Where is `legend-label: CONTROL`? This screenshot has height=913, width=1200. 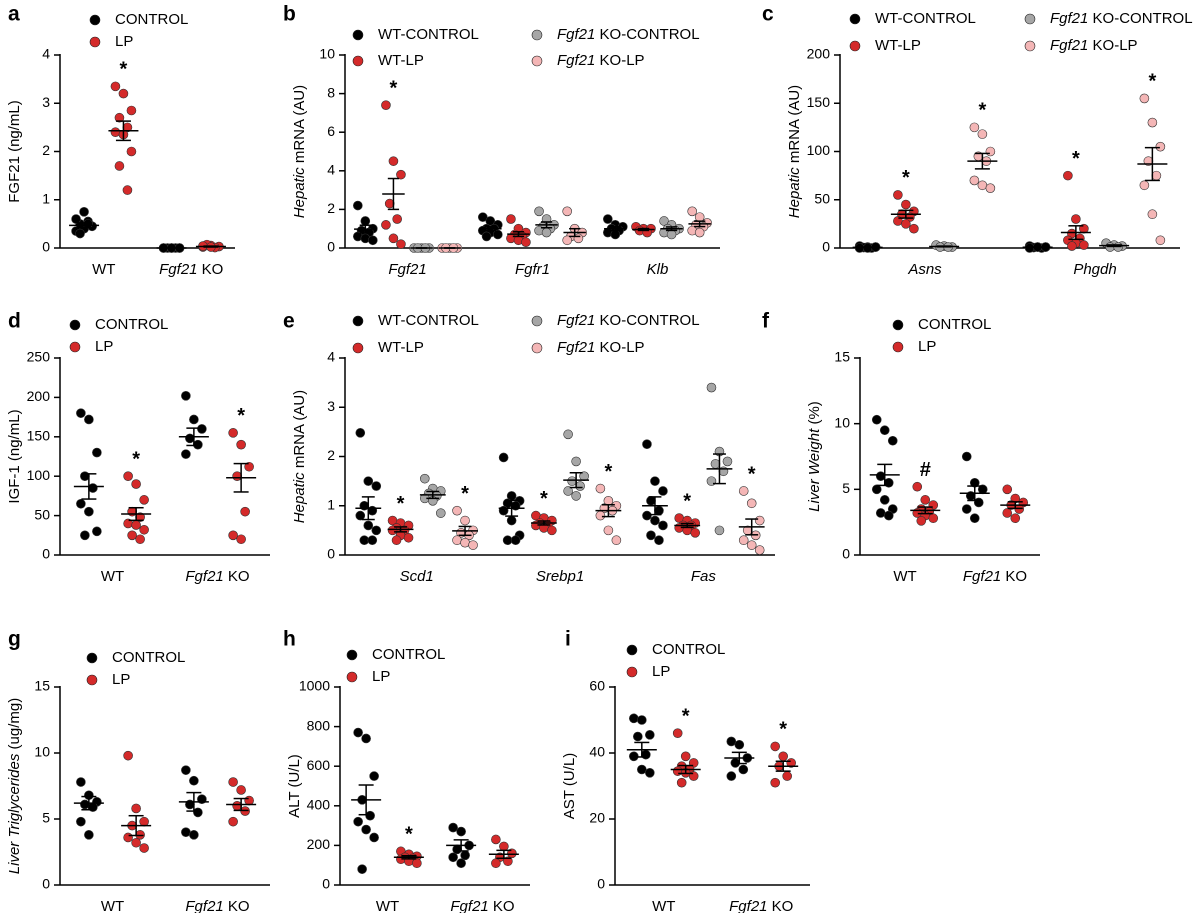 legend-label: CONTROL is located at coordinates (954, 324).